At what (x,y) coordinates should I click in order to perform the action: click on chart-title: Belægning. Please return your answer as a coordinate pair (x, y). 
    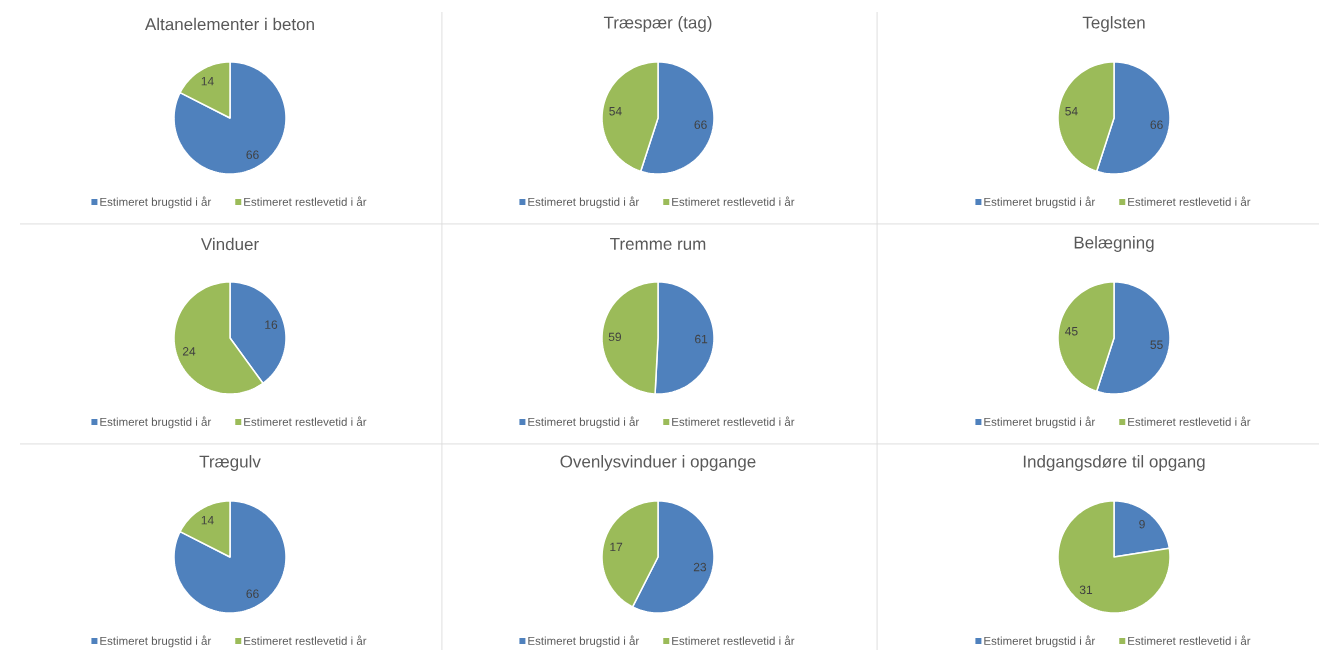
    Looking at the image, I should click on (1114, 244).